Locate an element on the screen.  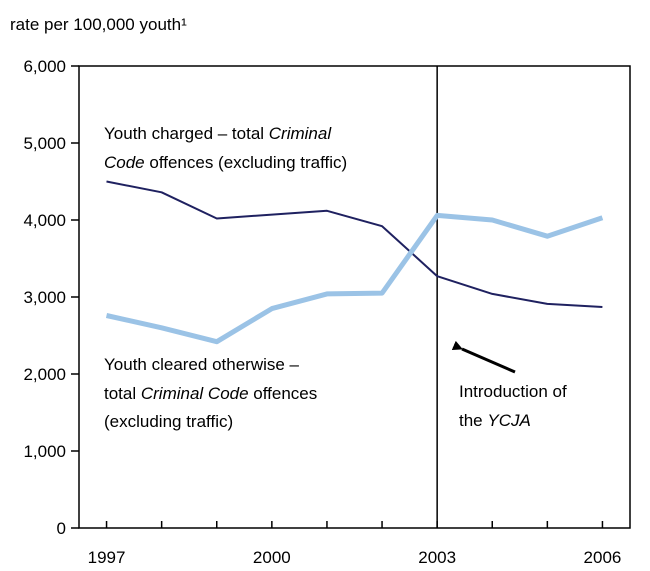
ycja-annotation-line2: the YCJA is located at coordinates (495, 420).